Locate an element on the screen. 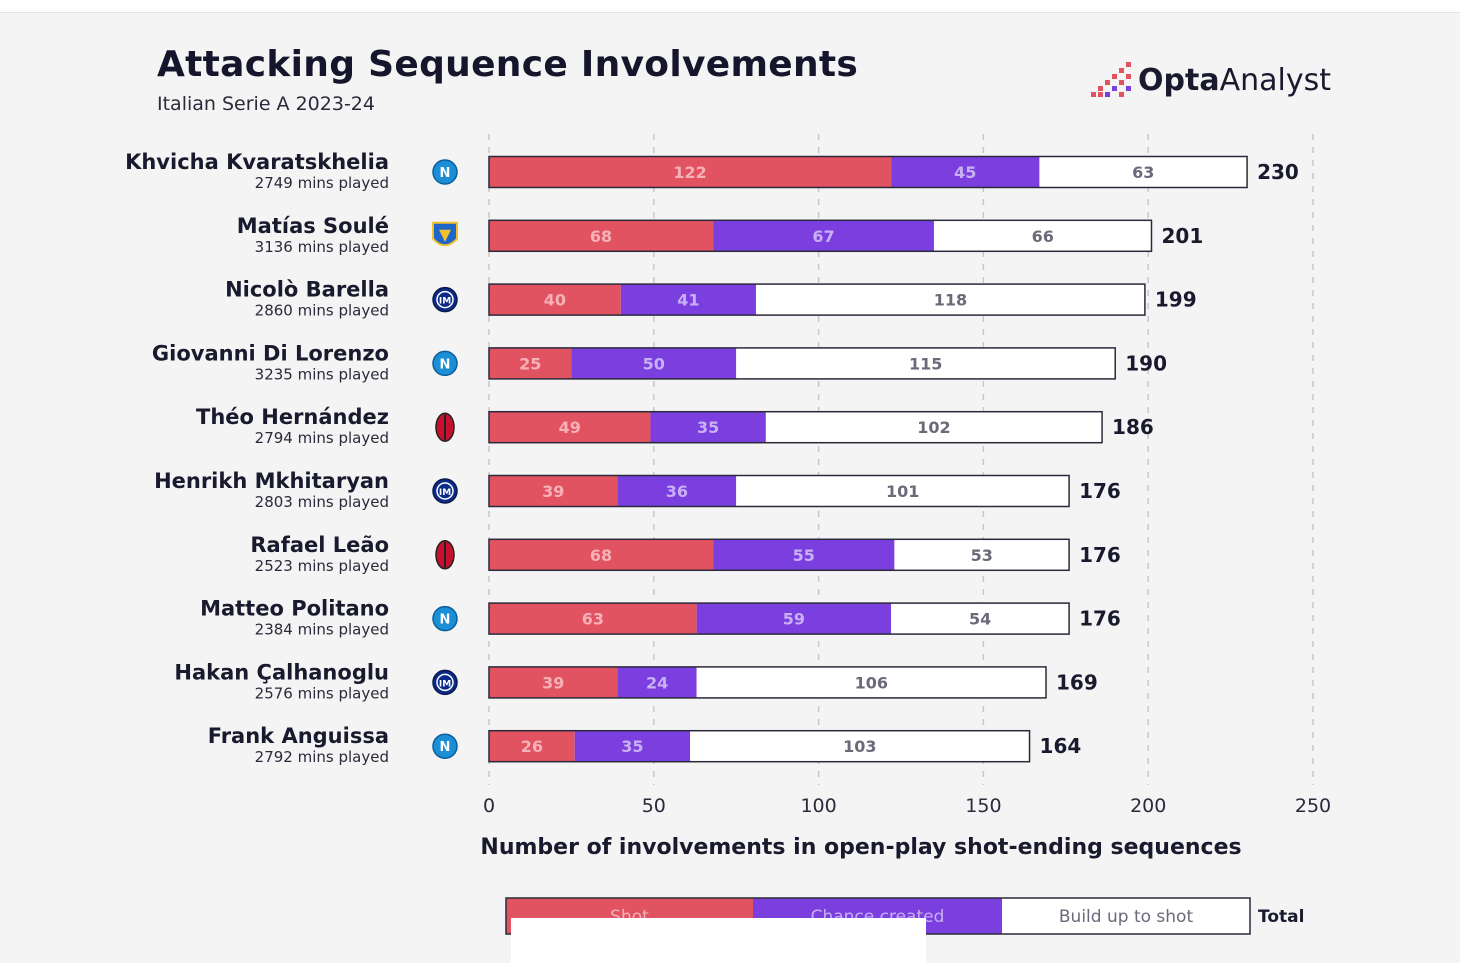 This screenshot has width=1460, height=963. bar-value-label: 66 is located at coordinates (1043, 236).